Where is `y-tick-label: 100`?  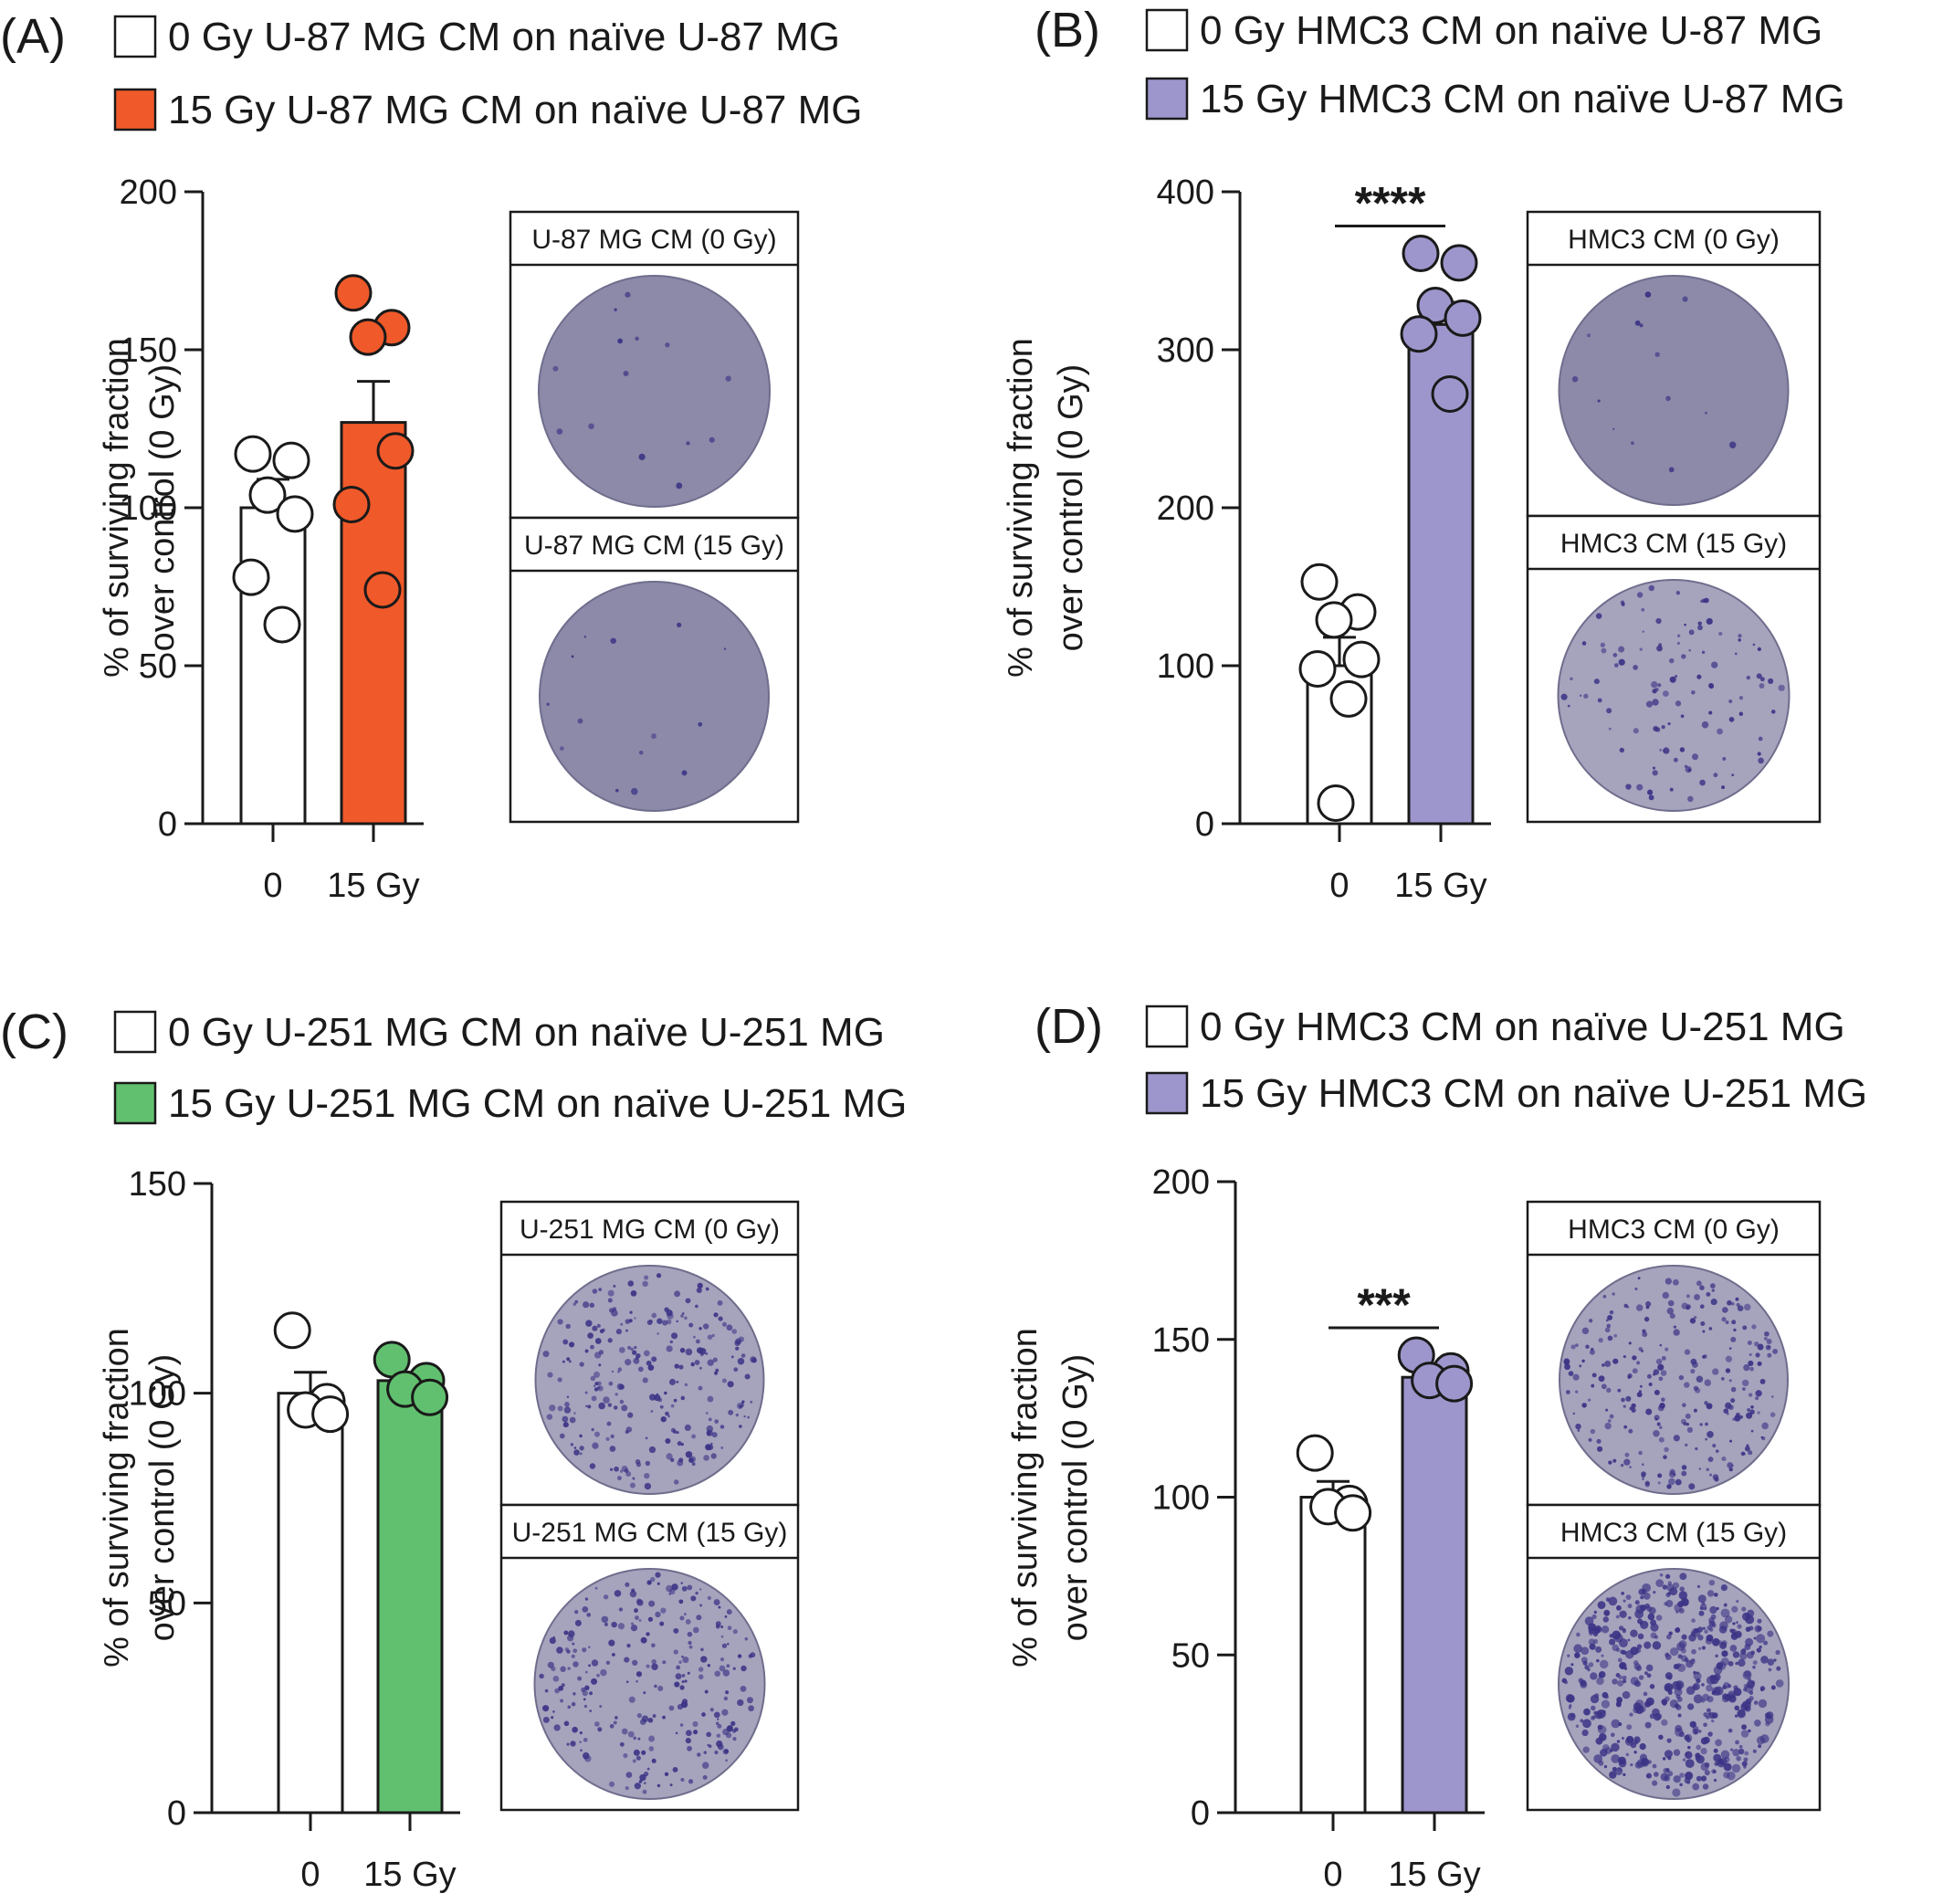
y-tick-label: 100 is located at coordinates (1185, 666).